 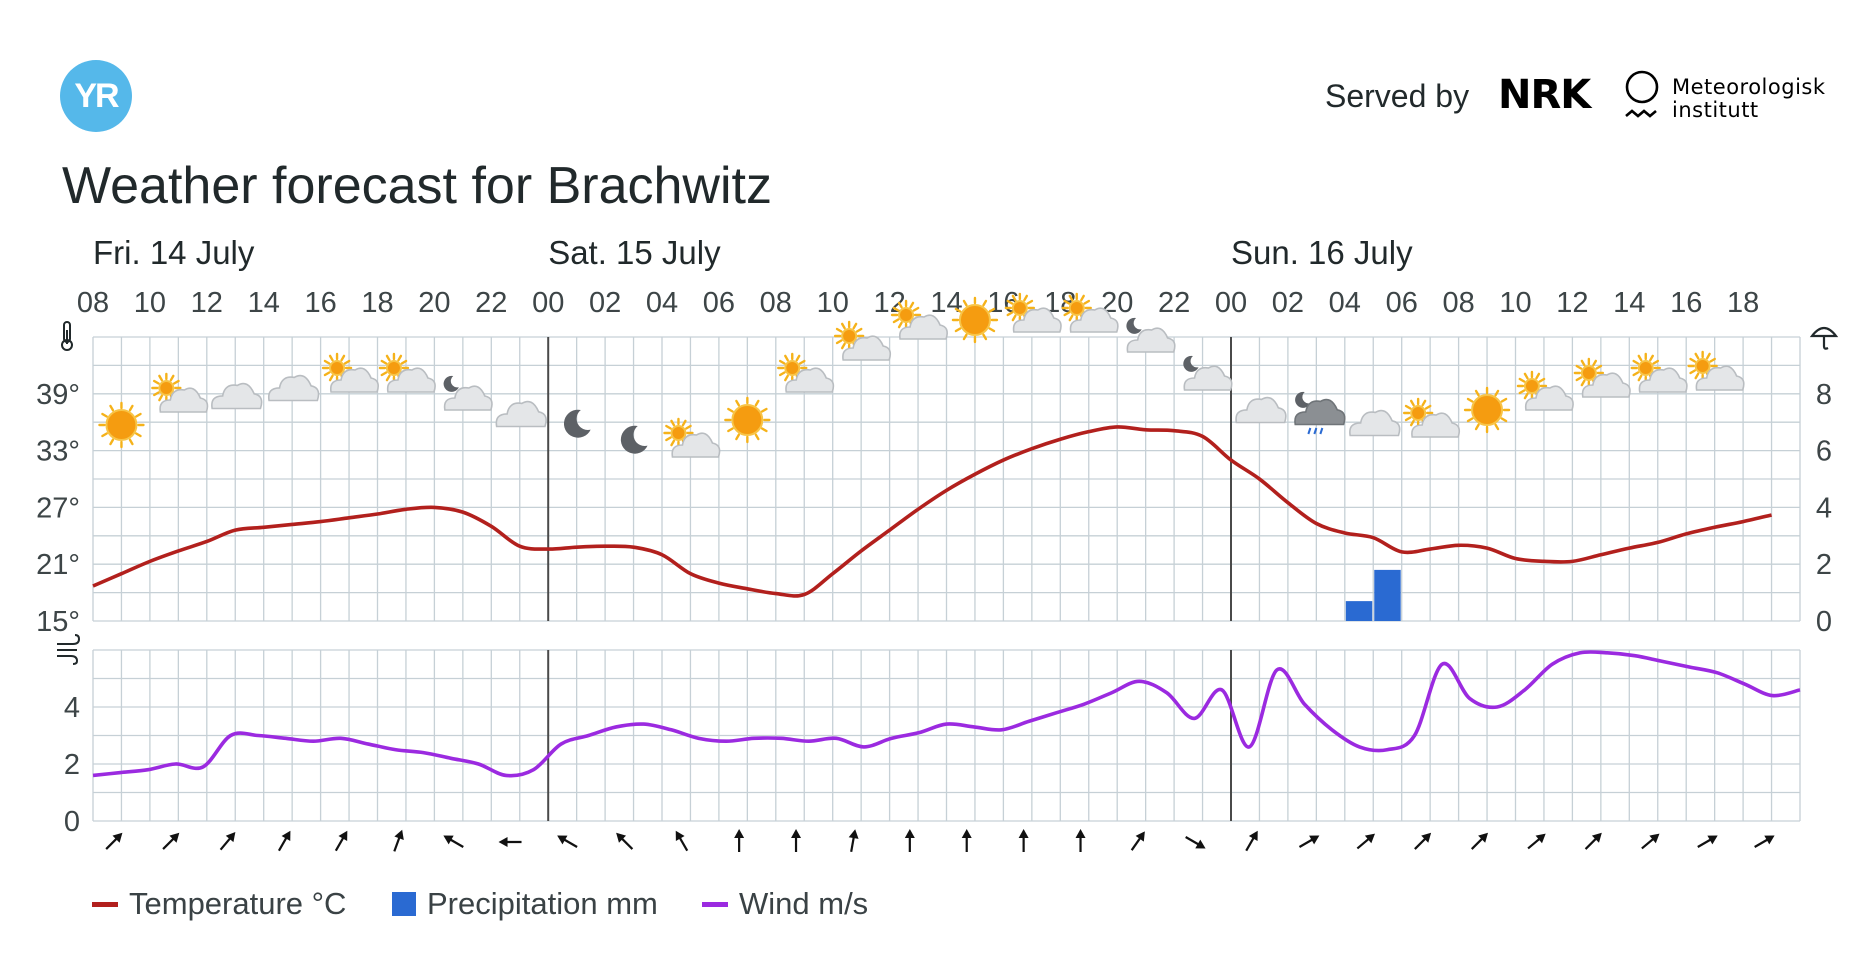 I want to click on hour-label: 02, so click(x=1288, y=303).